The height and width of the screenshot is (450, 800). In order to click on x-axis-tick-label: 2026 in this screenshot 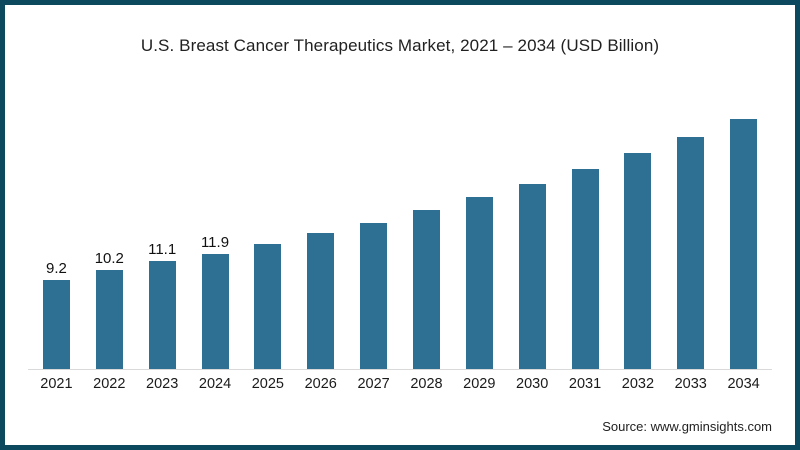, I will do `click(320, 384)`.